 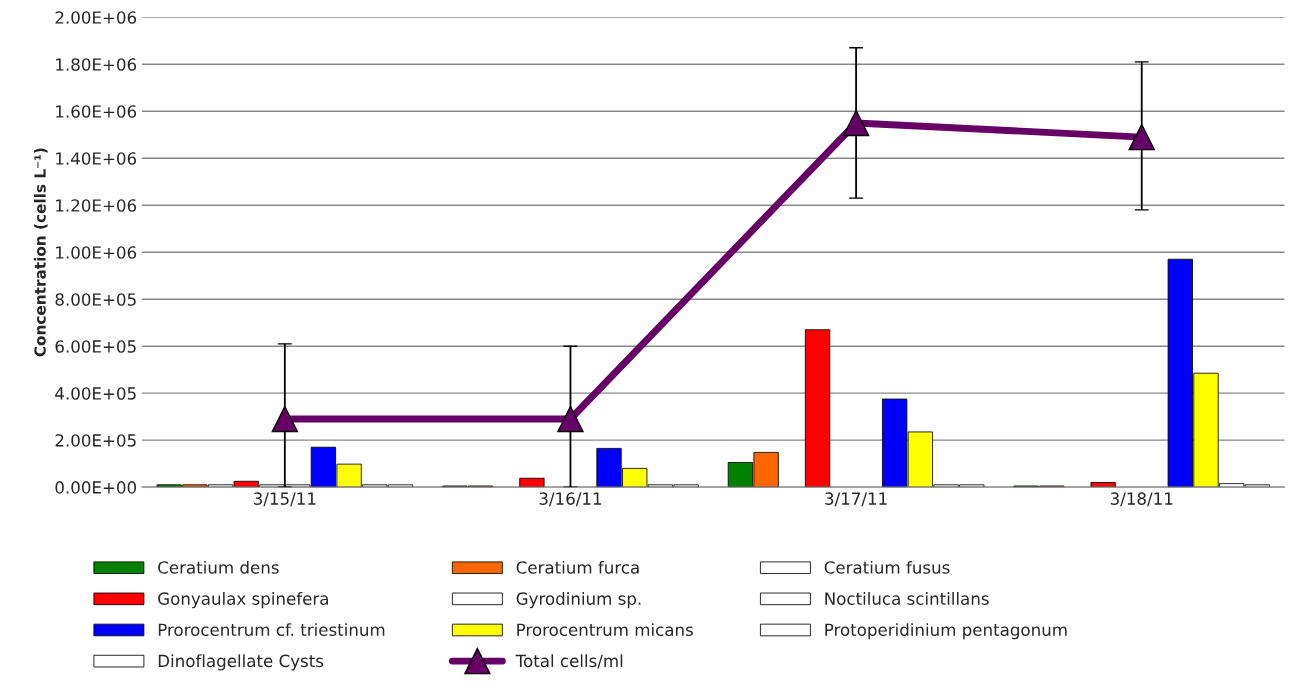 I want to click on legend-label: Total cells/ml, so click(x=569, y=661).